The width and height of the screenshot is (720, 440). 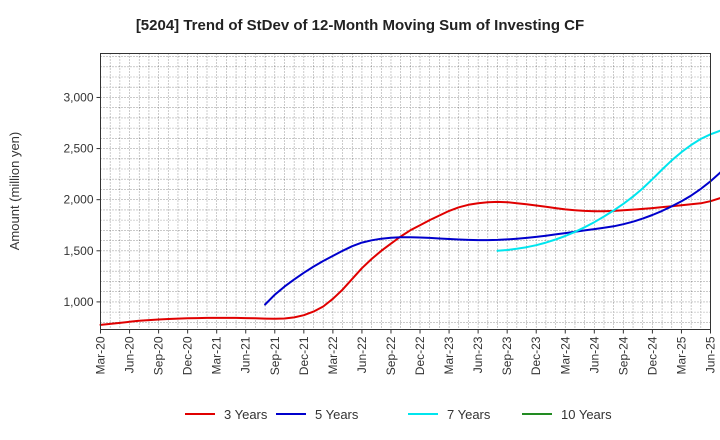 I want to click on y-tick-label: 2,500, so click(x=78, y=149).